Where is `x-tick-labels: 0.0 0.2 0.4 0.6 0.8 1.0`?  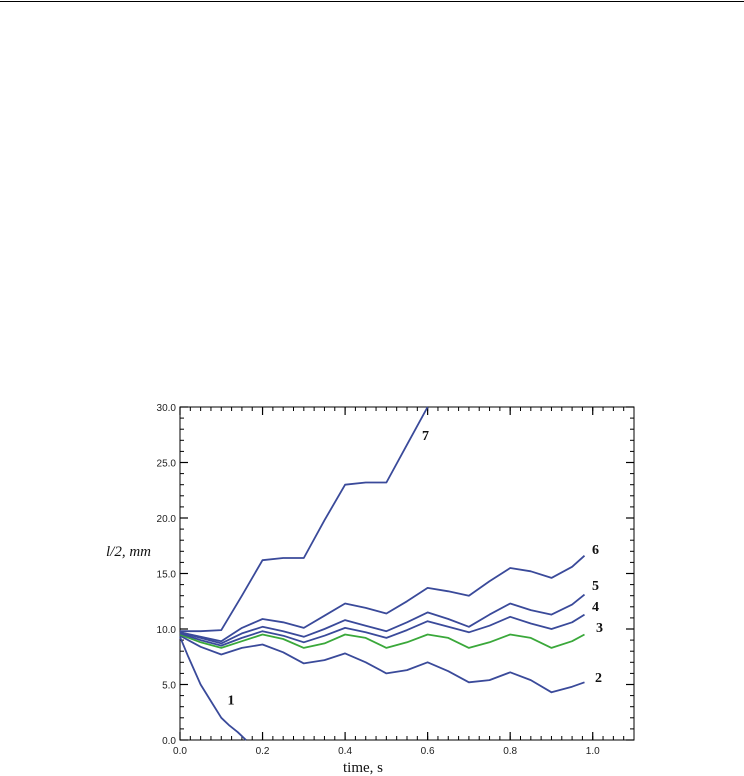
x-tick-labels: 0.0 0.2 0.4 0.6 0.8 1.0 is located at coordinates (386, 751).